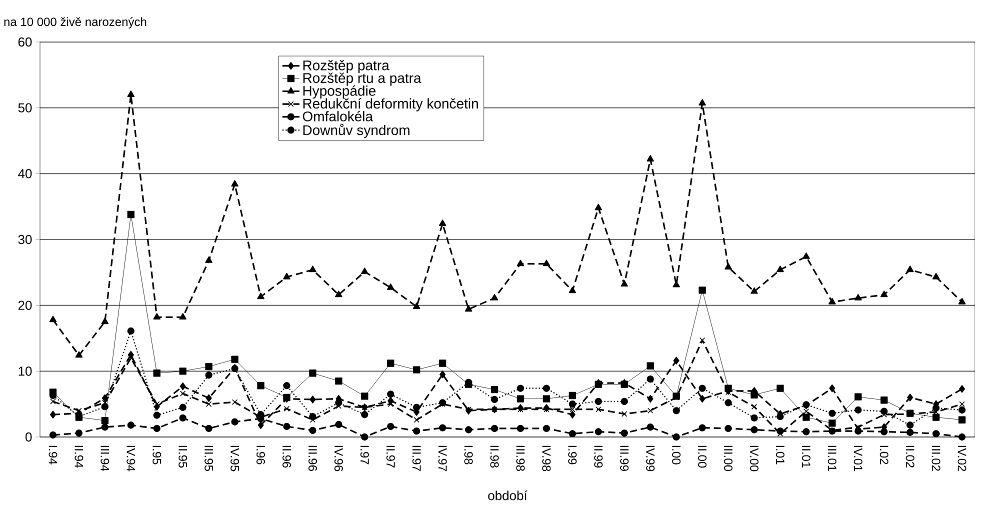 Image resolution: width=986 pixels, height=519 pixels. Describe the element at coordinates (286, 457) in the screenshot. I see `x-tick-label: II.96` at that location.